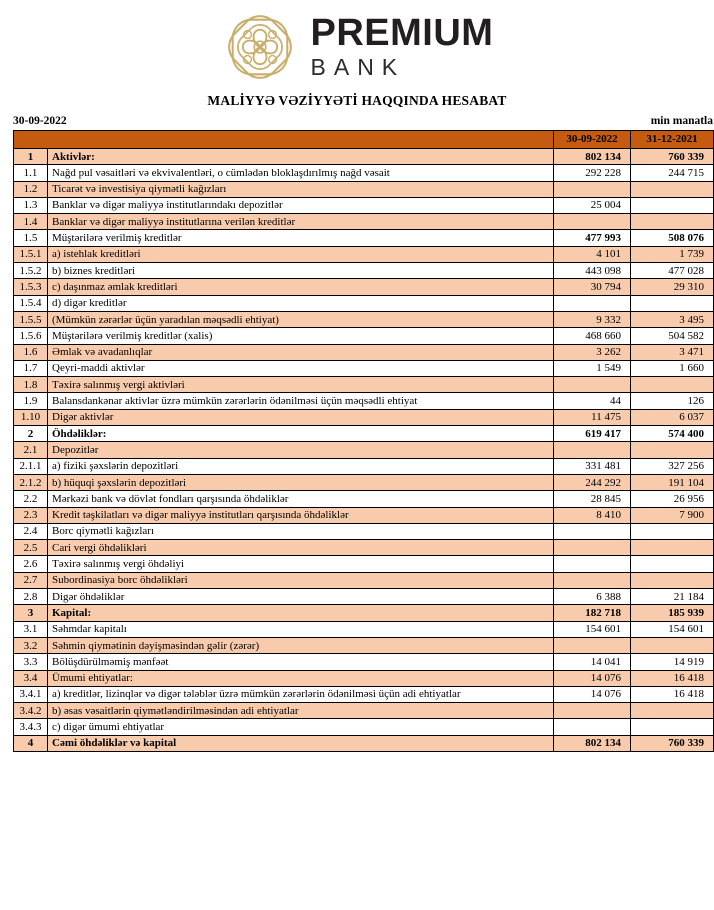 This screenshot has width=714, height=910. I want to click on row-value-period2: 14 919, so click(672, 662).